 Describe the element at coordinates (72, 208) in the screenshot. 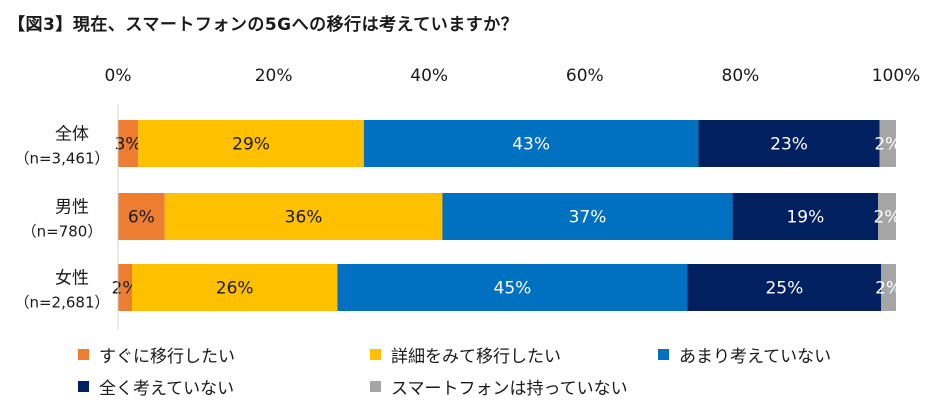

I see `category-label: 男性` at that location.